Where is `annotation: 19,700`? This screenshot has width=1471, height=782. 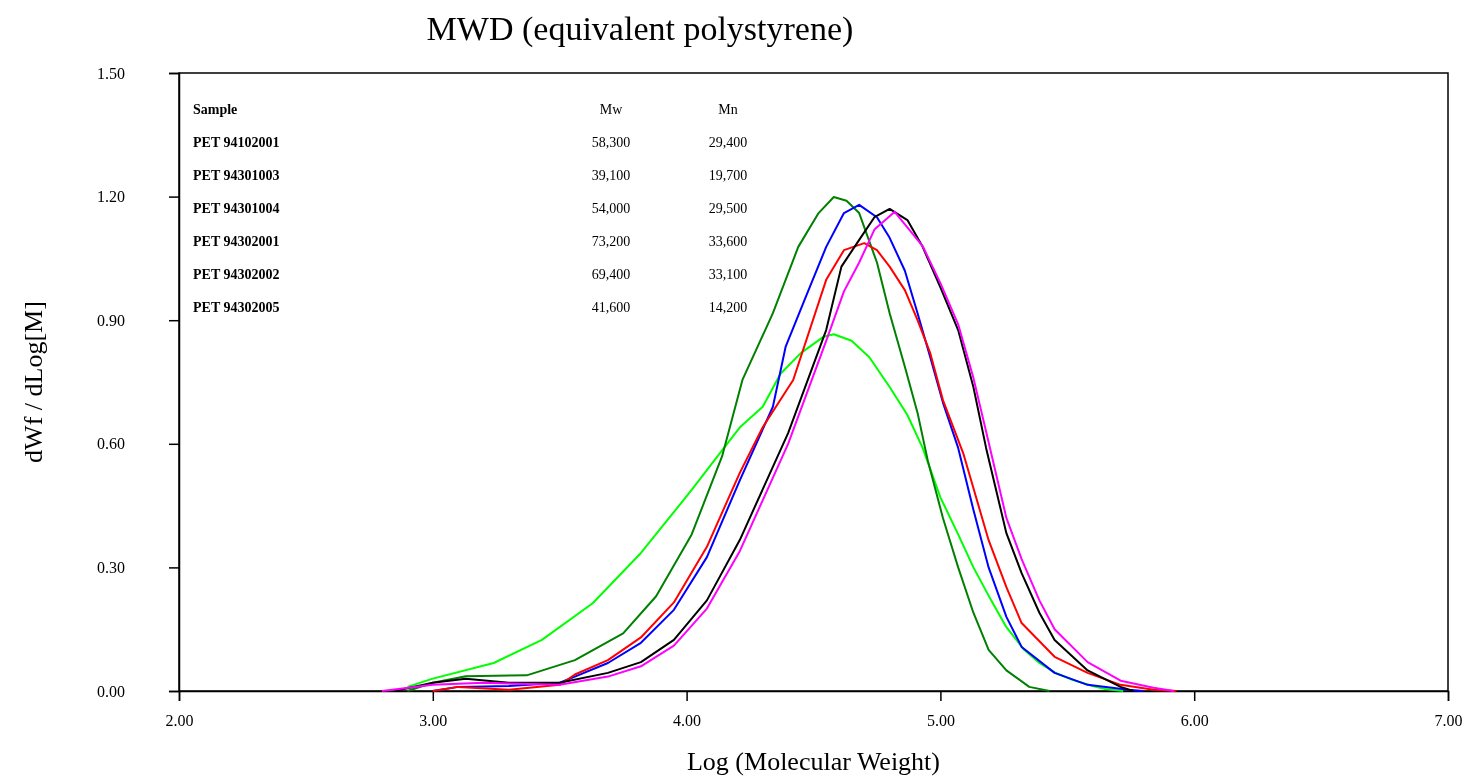
annotation: 19,700 is located at coordinates (728, 175).